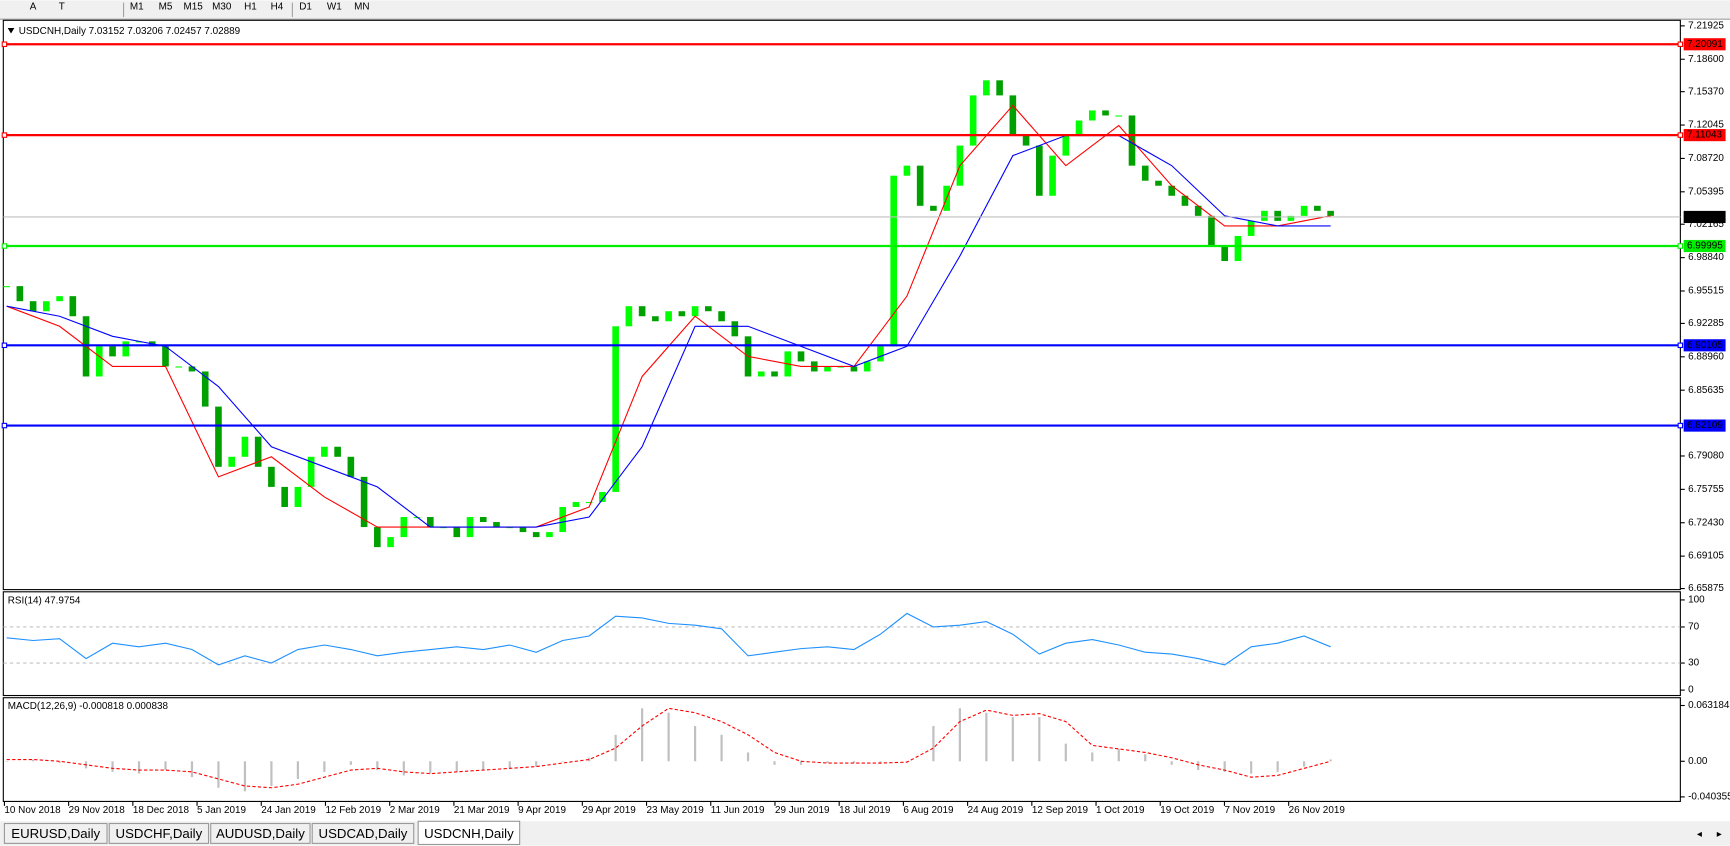 This screenshot has width=1730, height=846. I want to click on y-tick-label: 100, so click(1696, 600).